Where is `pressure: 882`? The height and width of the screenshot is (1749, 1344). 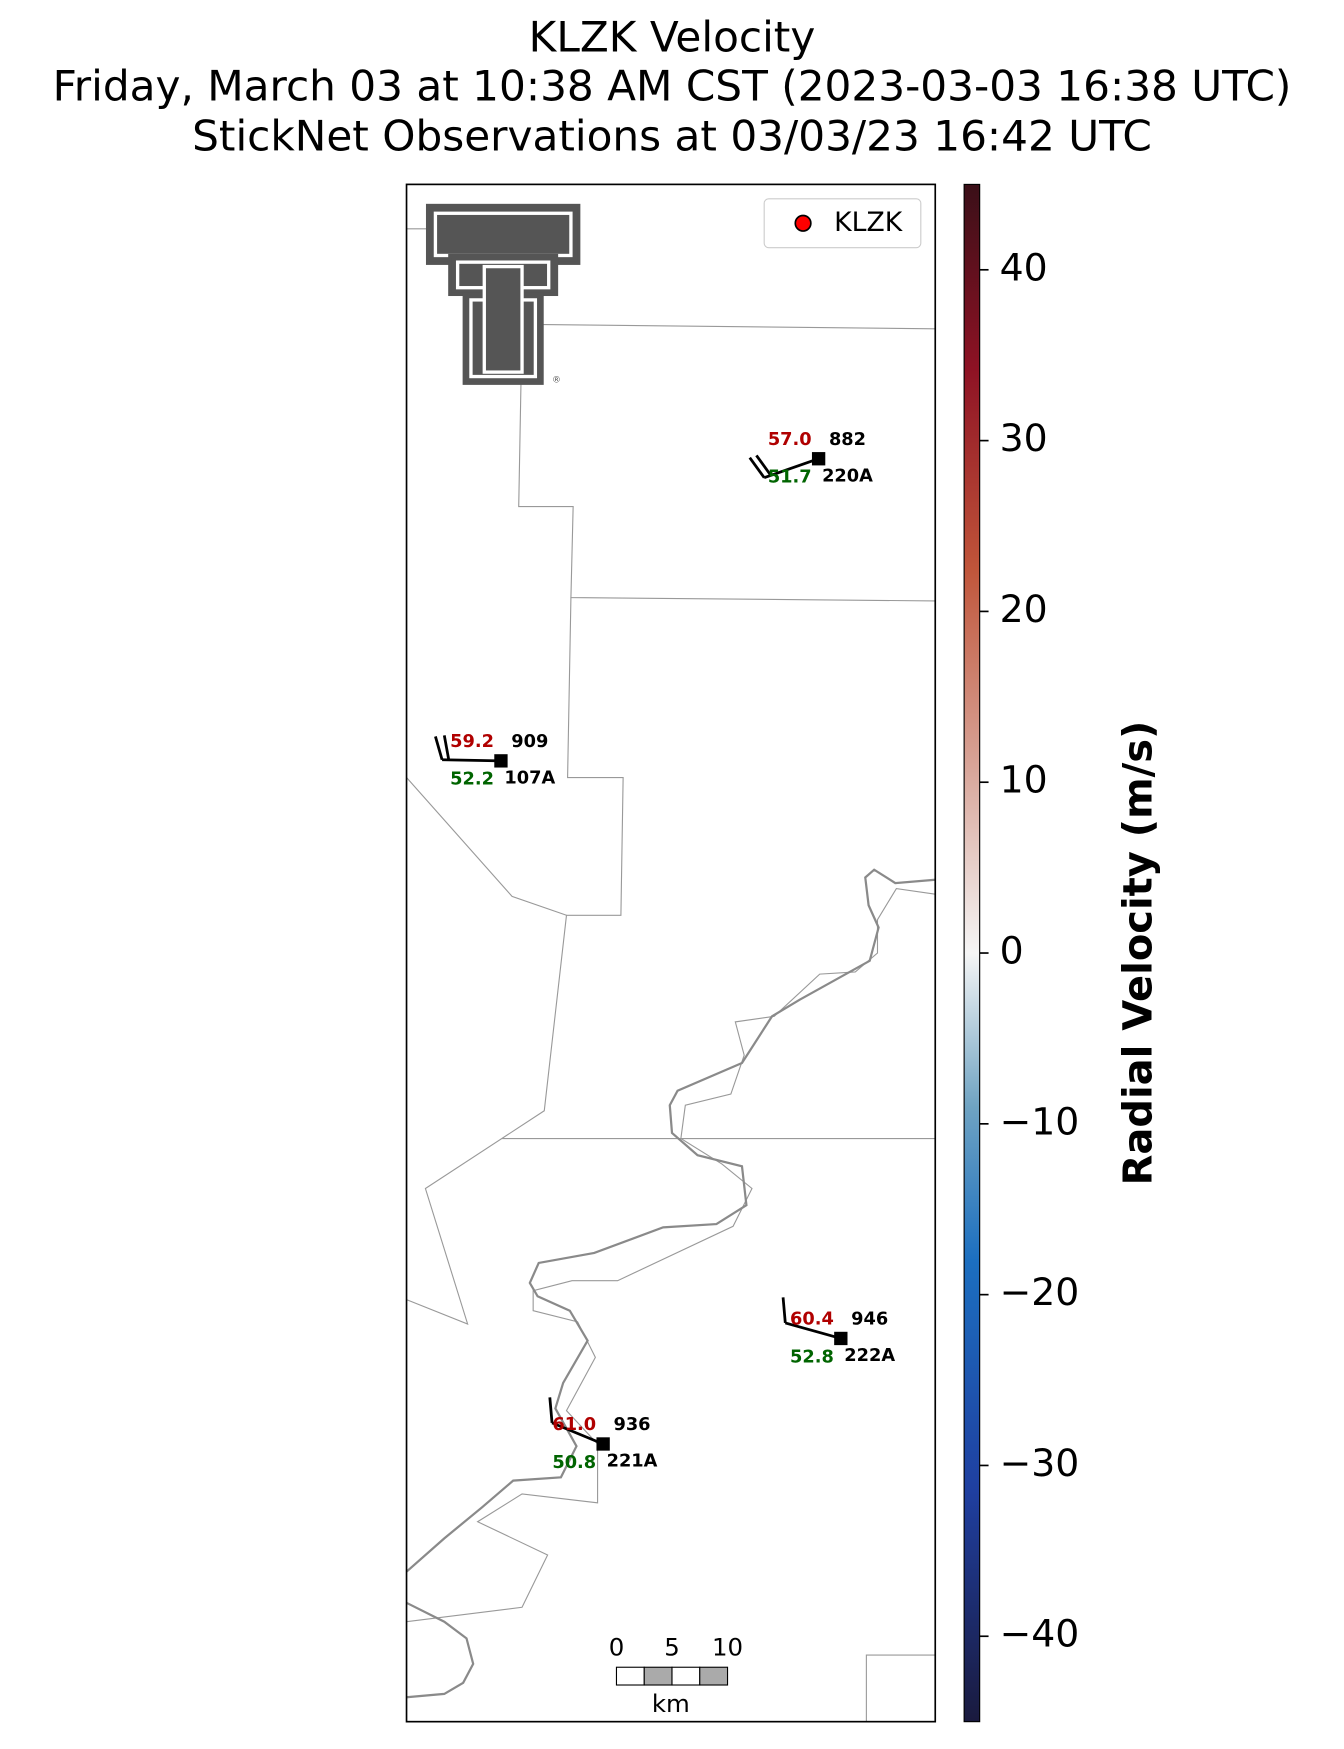
pressure: 882 is located at coordinates (847, 440).